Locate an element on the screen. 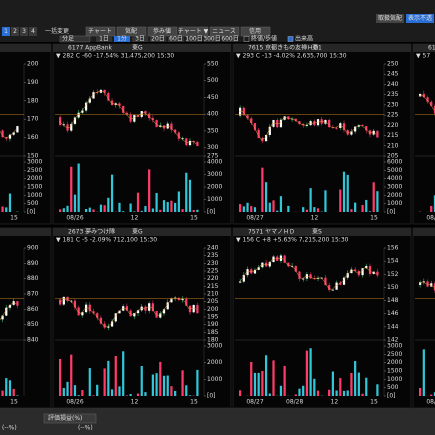  price-tick-label: 400 is located at coordinates (213, 114).